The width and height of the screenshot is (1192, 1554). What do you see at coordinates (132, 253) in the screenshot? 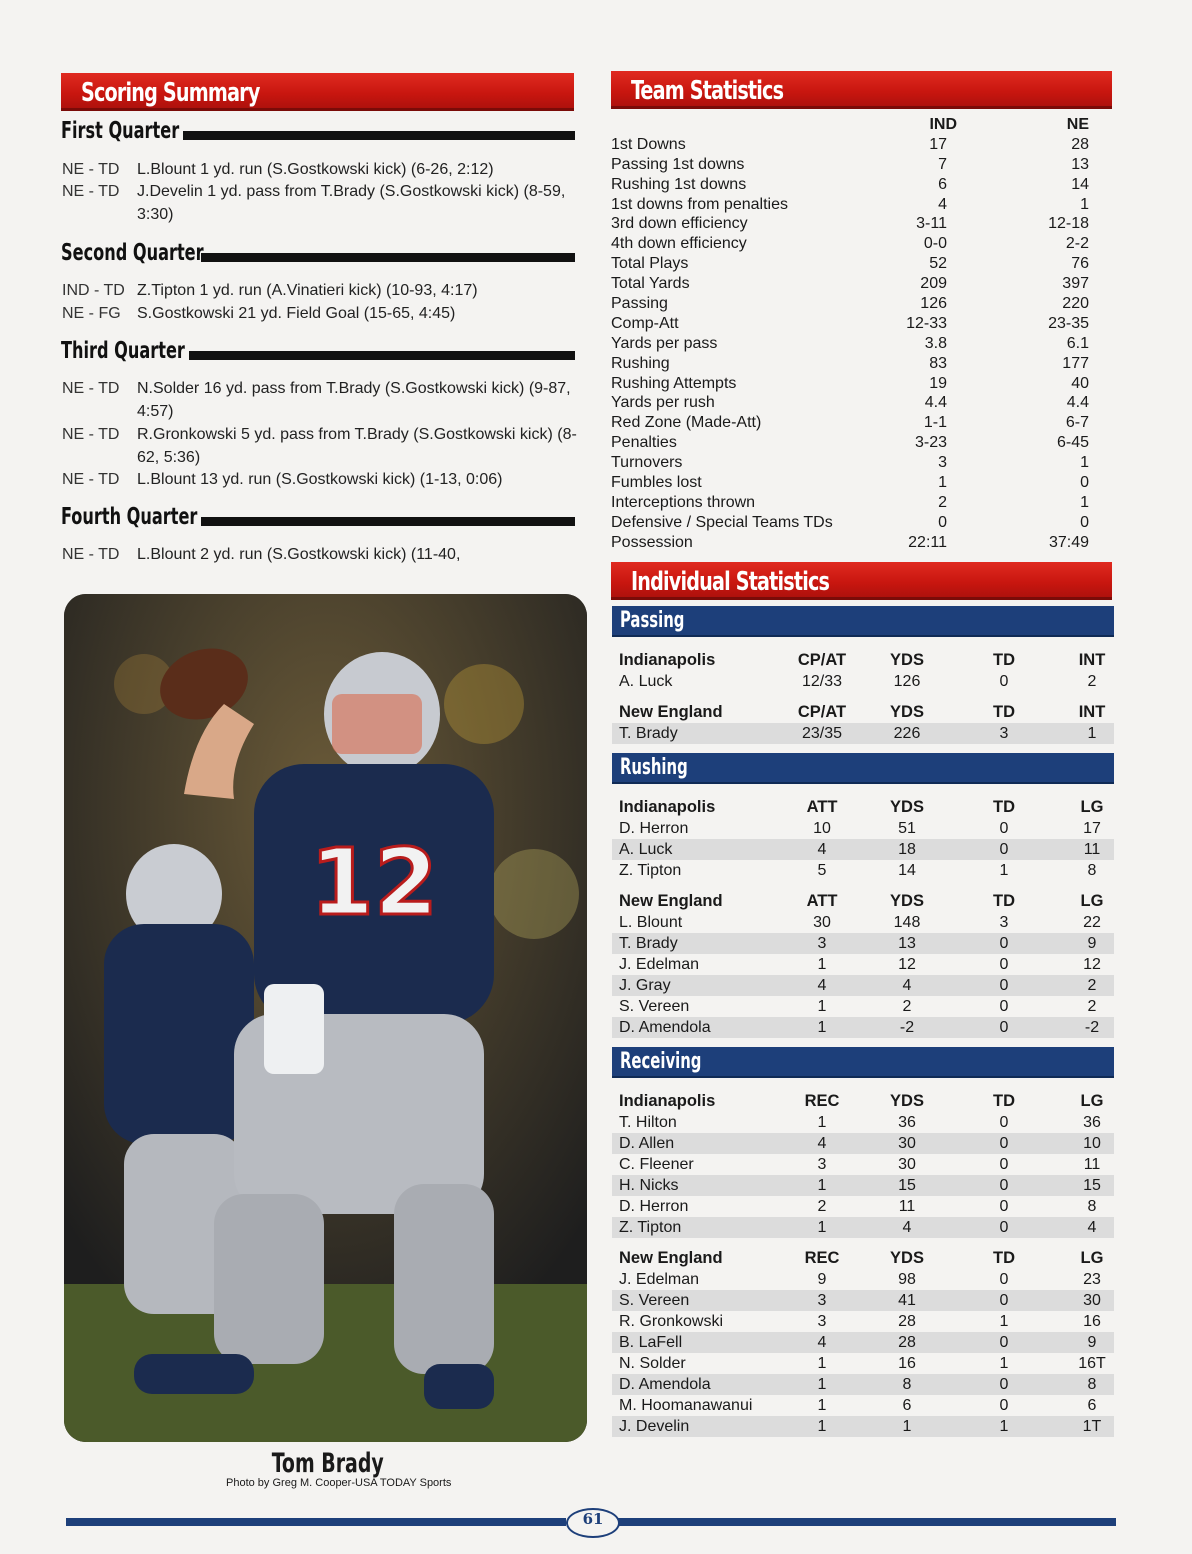
I see `quarter-title: Second Quarter` at bounding box center [132, 253].